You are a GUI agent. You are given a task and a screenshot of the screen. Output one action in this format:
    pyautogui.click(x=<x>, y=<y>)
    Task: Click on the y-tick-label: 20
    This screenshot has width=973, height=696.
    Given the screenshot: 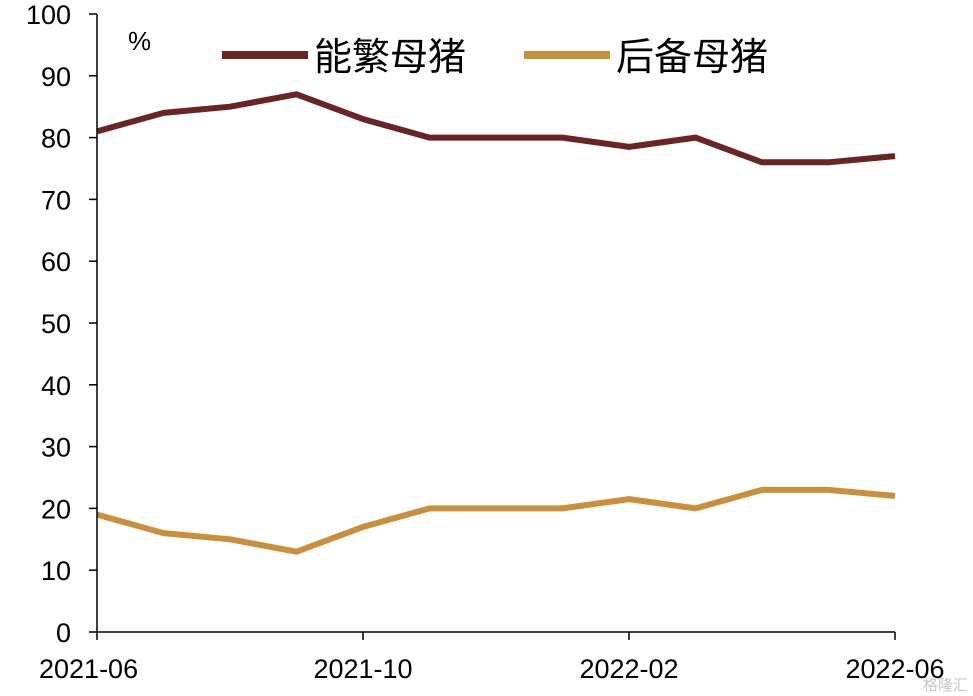 What is the action you would take?
    pyautogui.click(x=56, y=509)
    